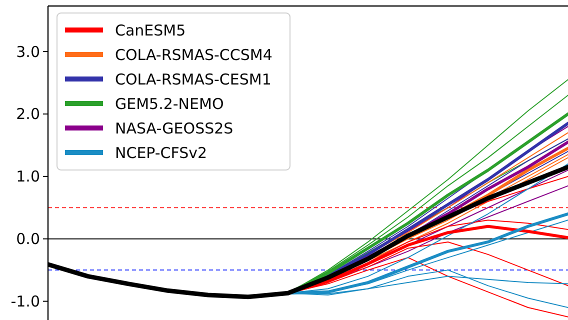 This screenshot has width=568, height=320. What do you see at coordinates (25, 301) in the screenshot?
I see `y-tick-label: -1.0` at bounding box center [25, 301].